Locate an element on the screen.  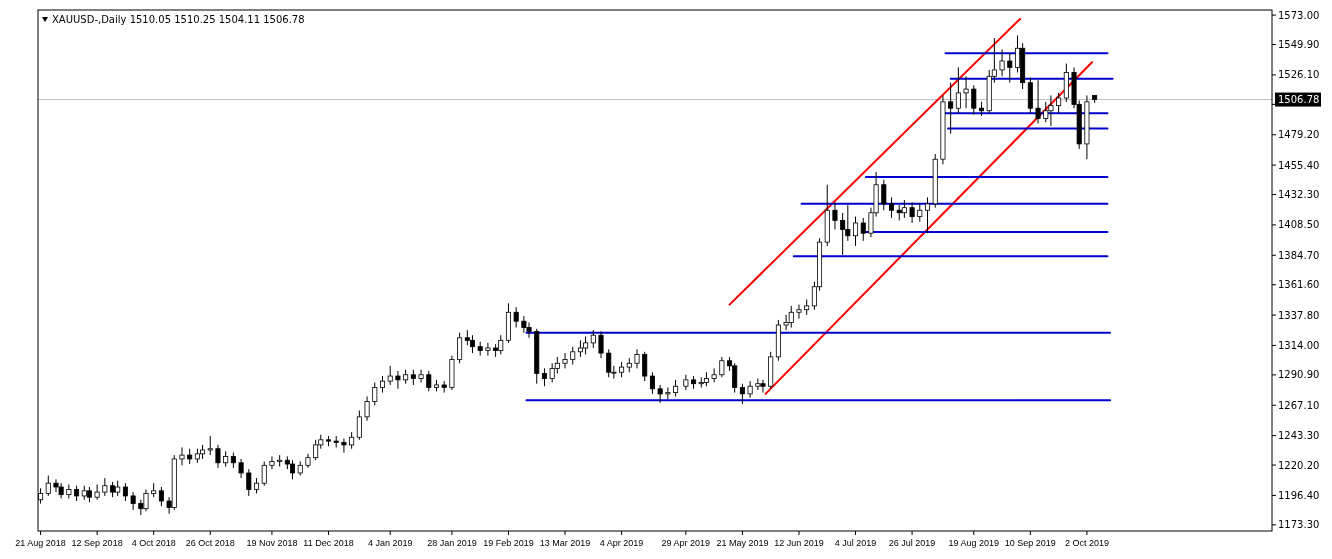
x-tick-label: 19 Aug 2019 is located at coordinates (974, 543).